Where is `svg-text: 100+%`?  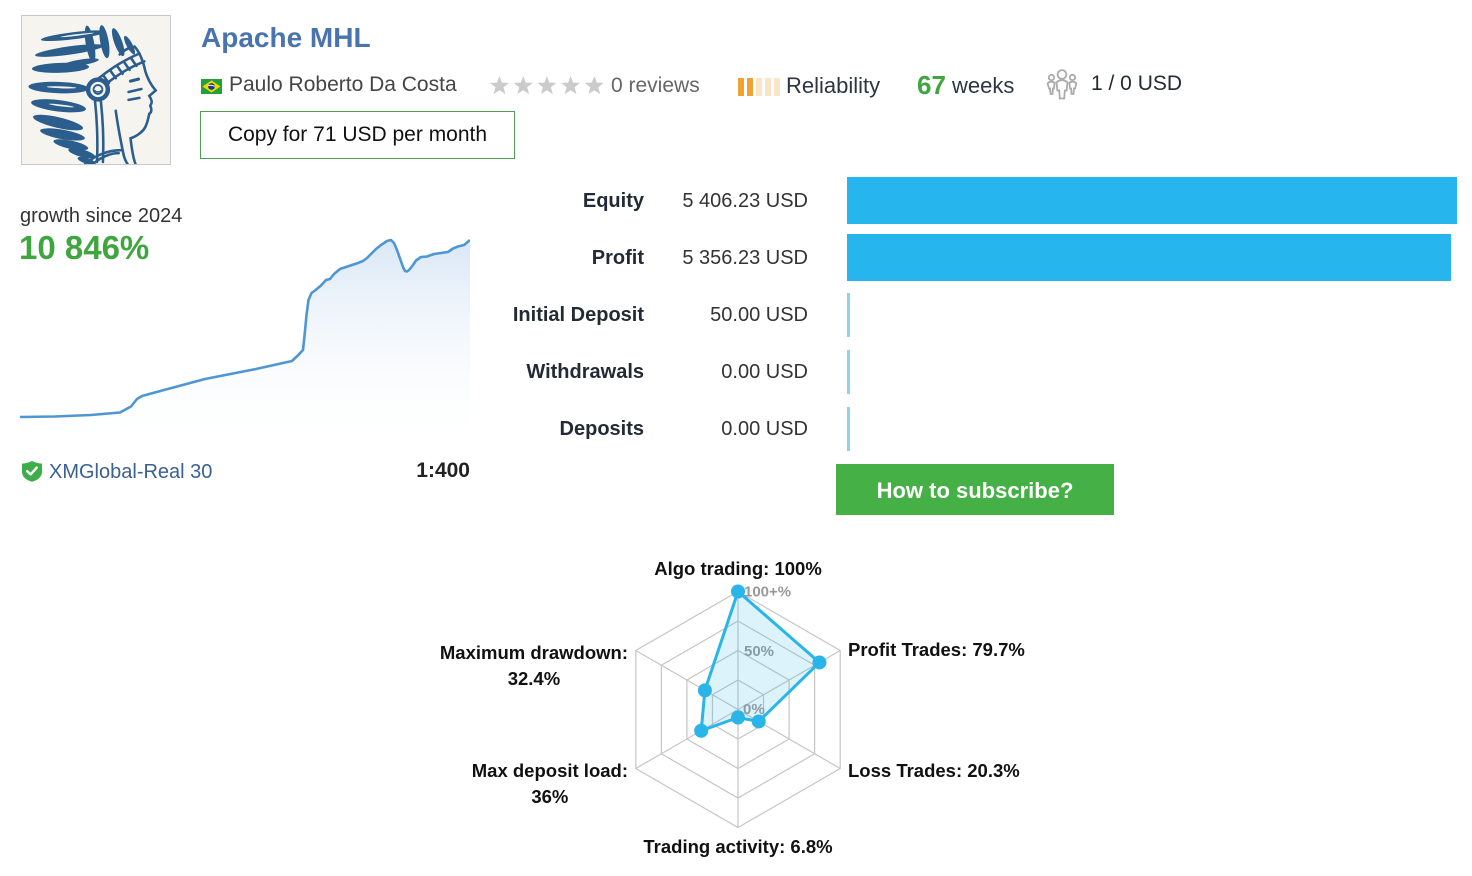 svg-text: 100+% is located at coordinates (767, 592).